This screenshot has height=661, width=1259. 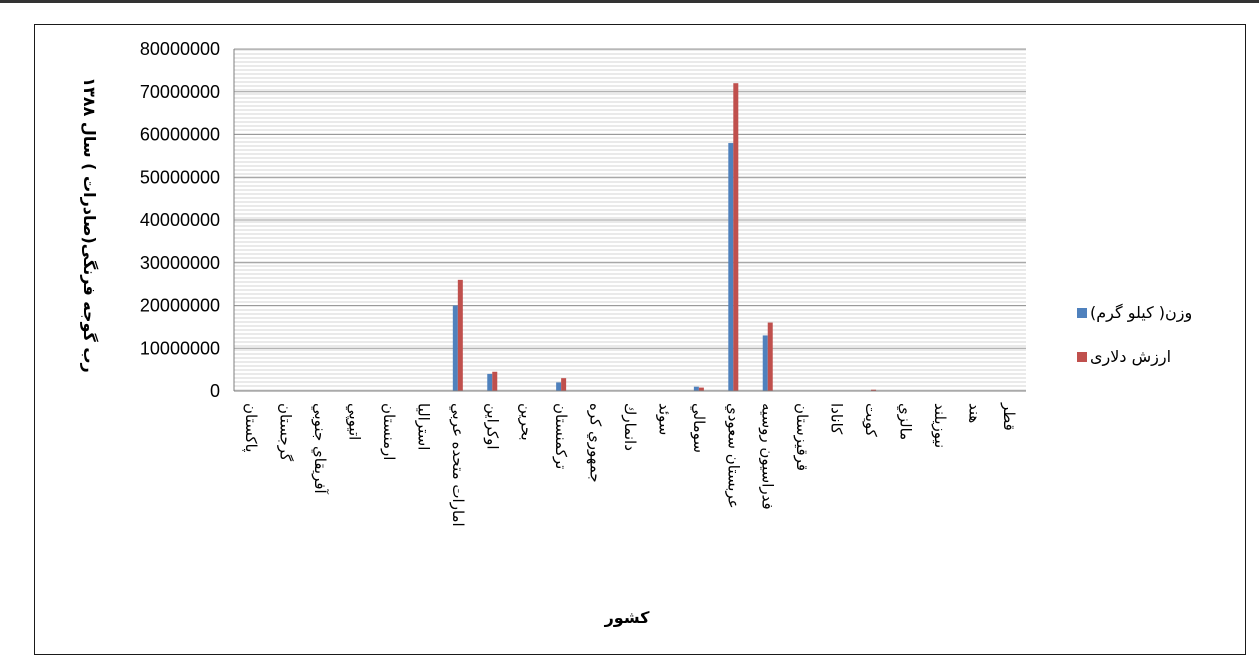 What do you see at coordinates (492, 426) in the screenshot?
I see `x-tick-label: اوكراين` at bounding box center [492, 426].